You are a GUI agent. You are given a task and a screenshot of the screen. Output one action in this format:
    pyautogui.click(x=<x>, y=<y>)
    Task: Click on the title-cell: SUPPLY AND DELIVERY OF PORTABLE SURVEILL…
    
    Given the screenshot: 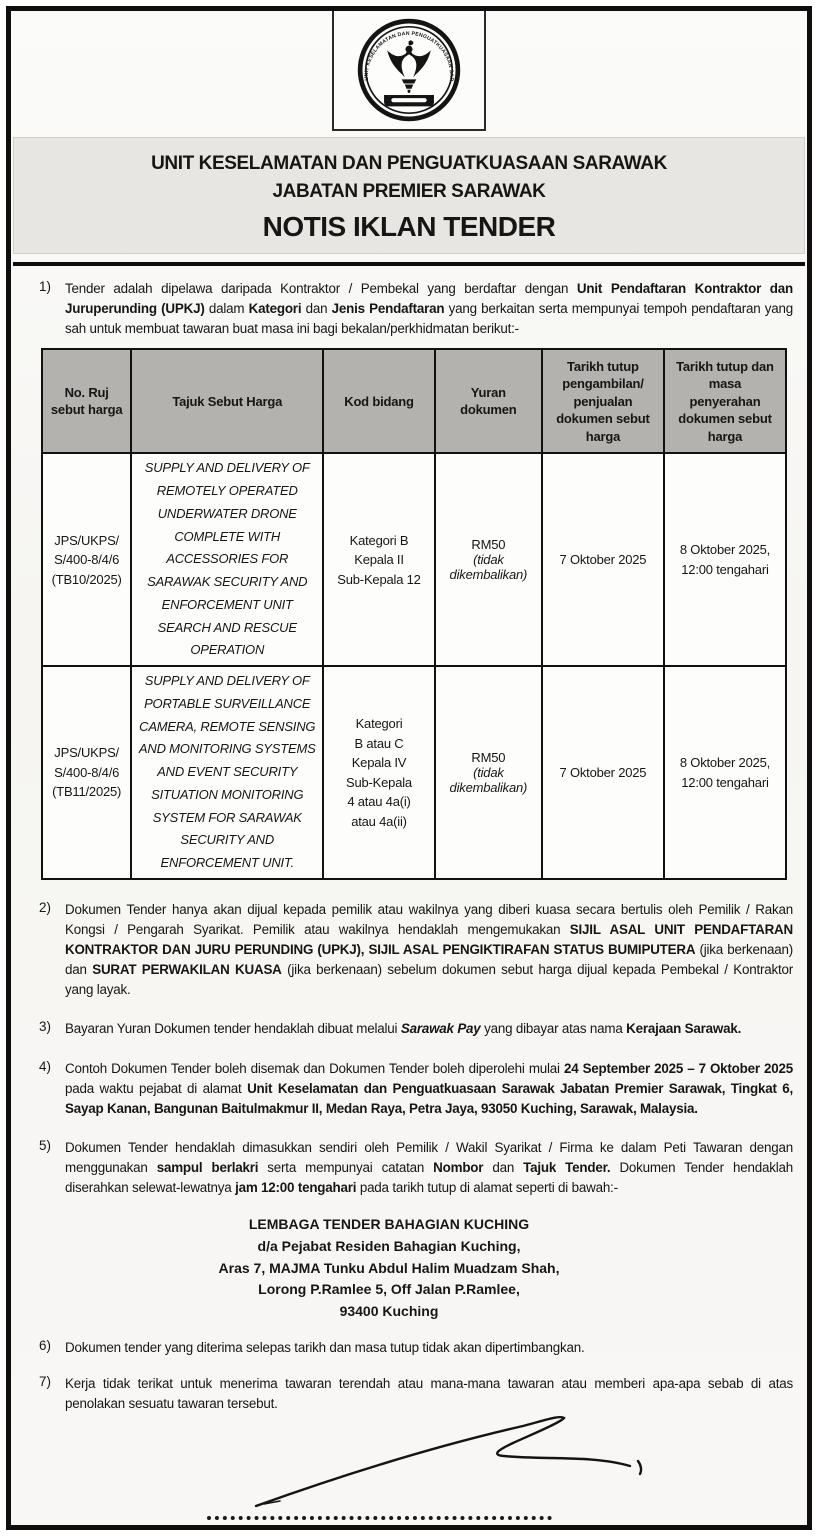 What is the action you would take?
    pyautogui.click(x=227, y=772)
    